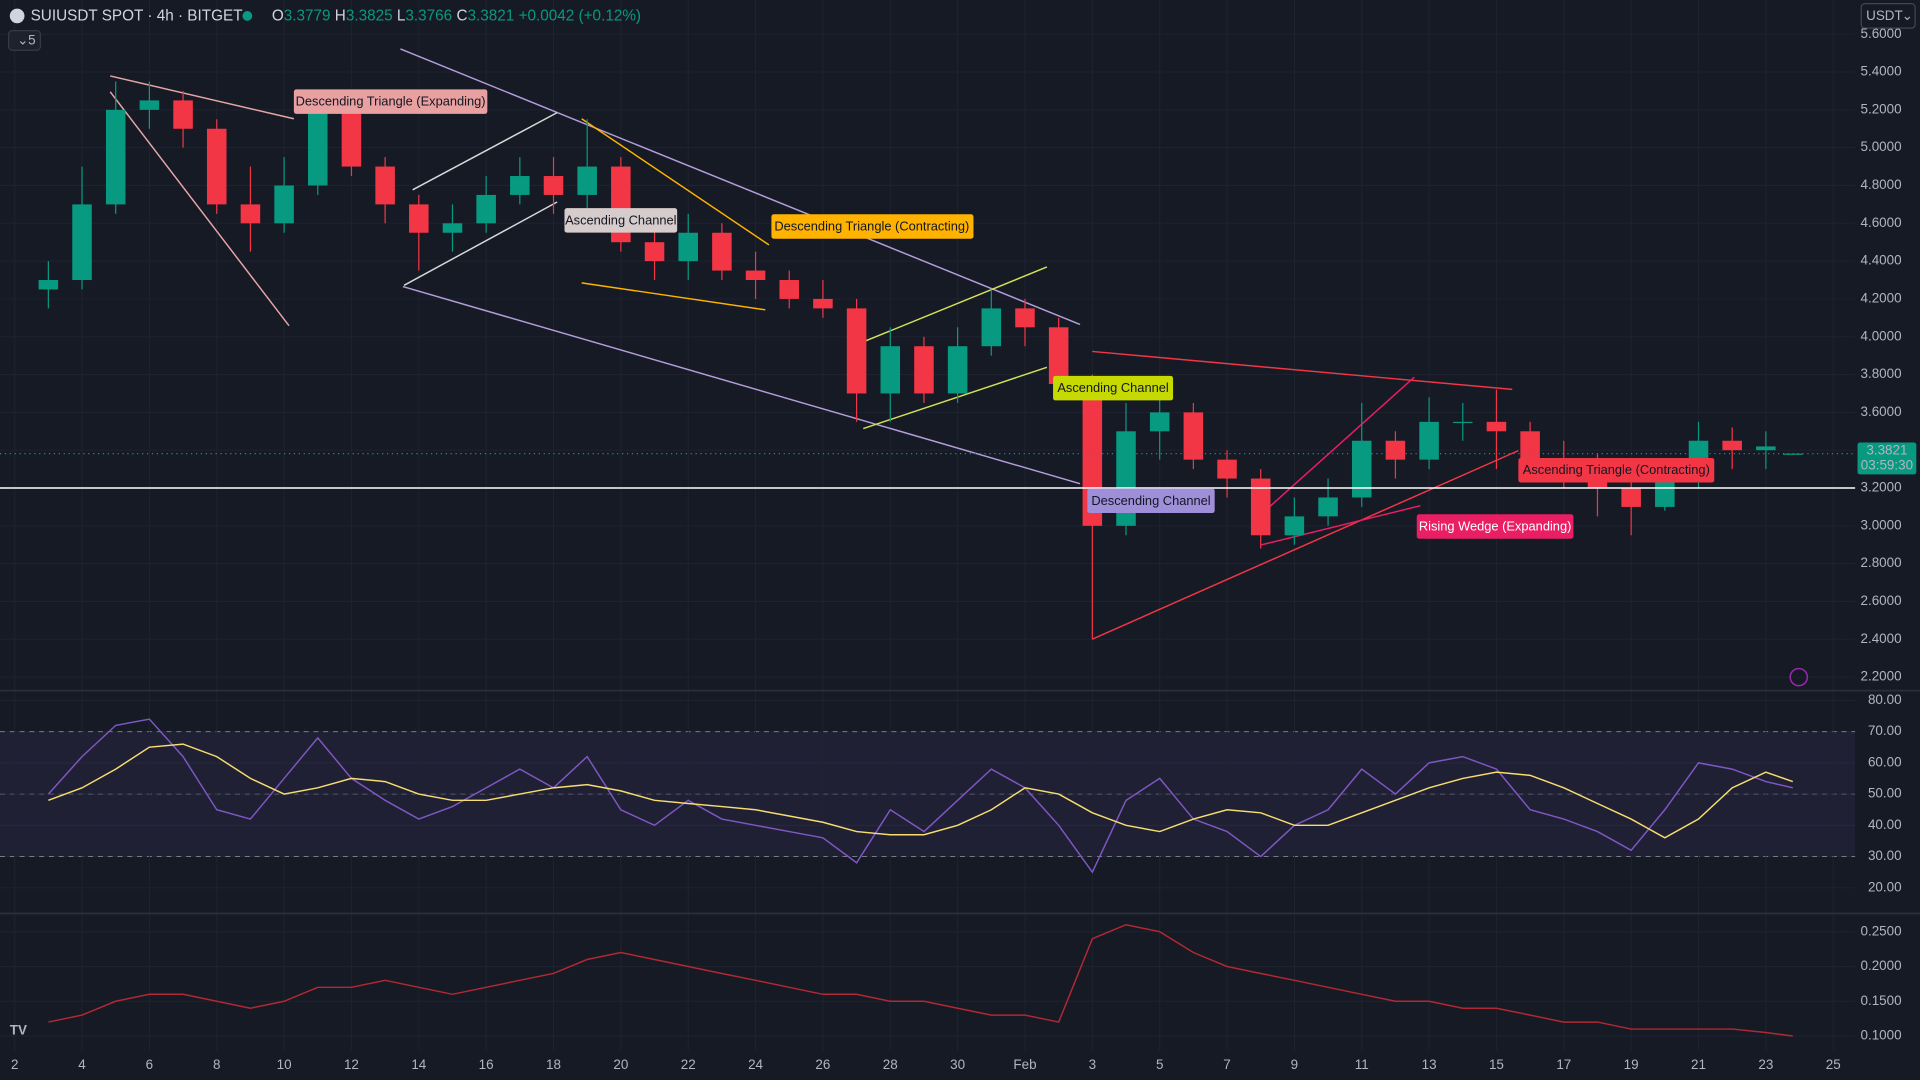  What do you see at coordinates (1294, 1064) in the screenshot?
I see `x-tick-label: 9` at bounding box center [1294, 1064].